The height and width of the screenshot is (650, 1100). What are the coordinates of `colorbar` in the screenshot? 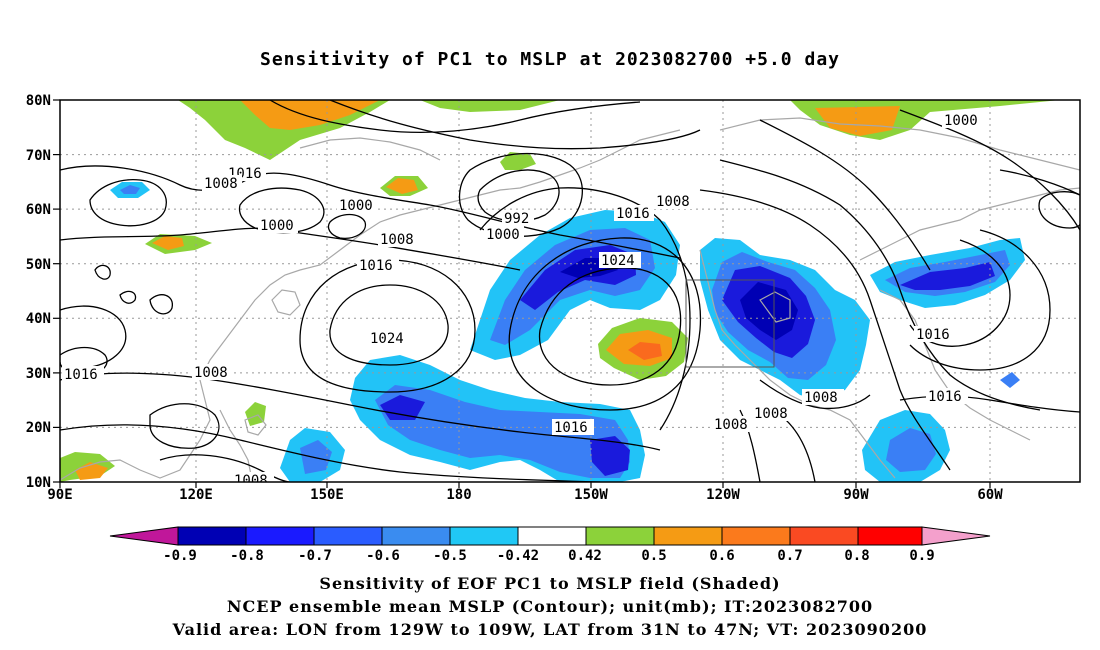 It's located at (550, 536).